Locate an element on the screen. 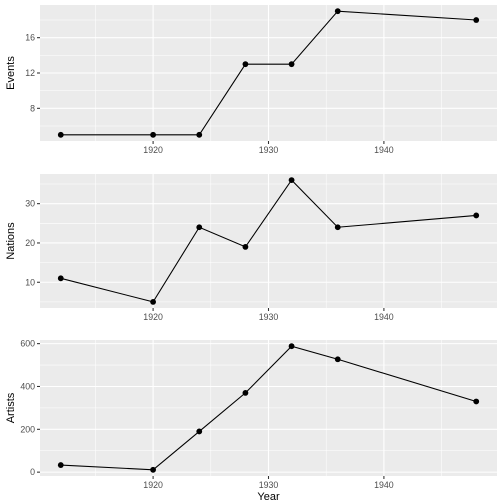 Image resolution: width=504 pixels, height=504 pixels. y-tick-label: 30 is located at coordinates (30, 204).